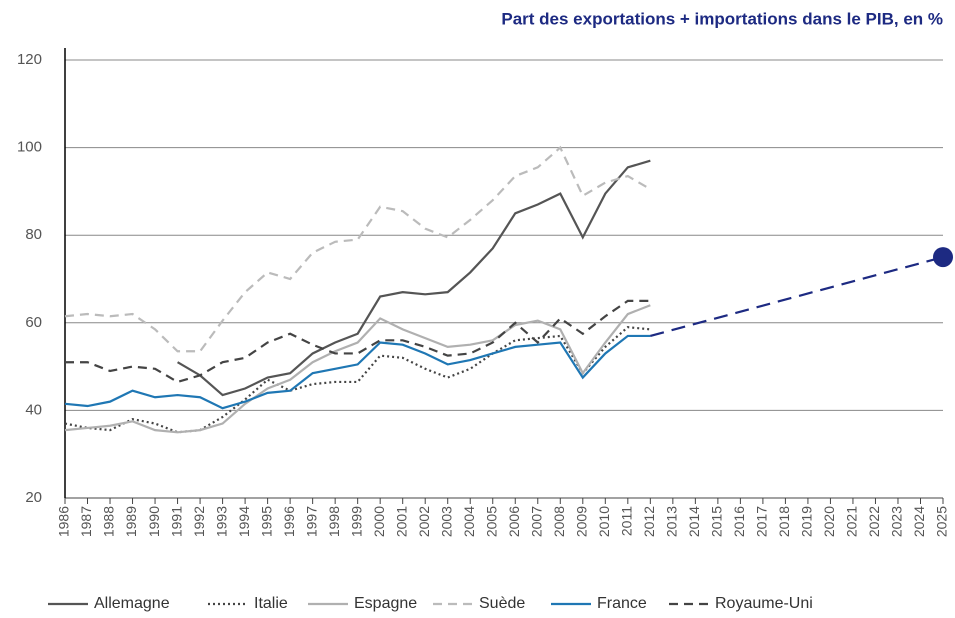 The height and width of the screenshot is (618, 955). What do you see at coordinates (33, 409) in the screenshot?
I see `y-tick-label: 40` at bounding box center [33, 409].